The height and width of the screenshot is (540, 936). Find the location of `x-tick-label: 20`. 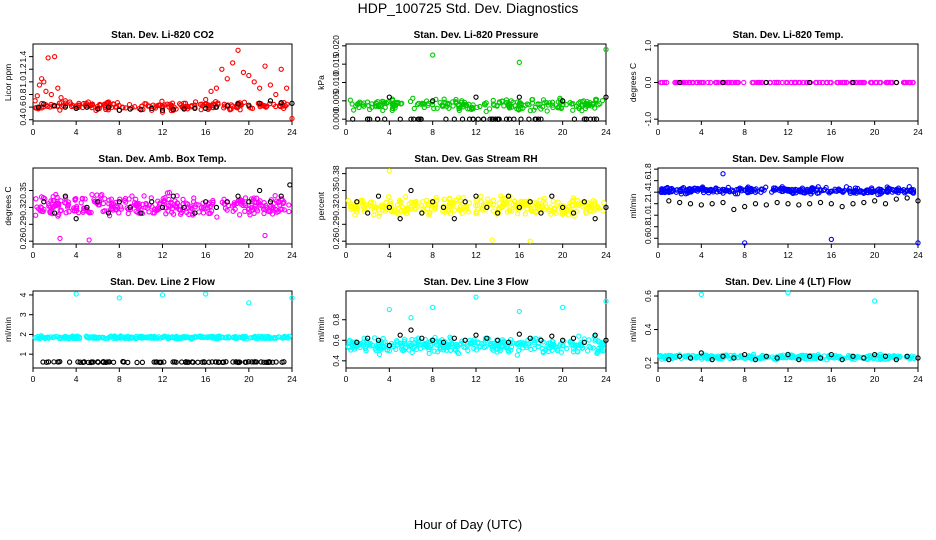

x-tick-label: 20 is located at coordinates (875, 379).